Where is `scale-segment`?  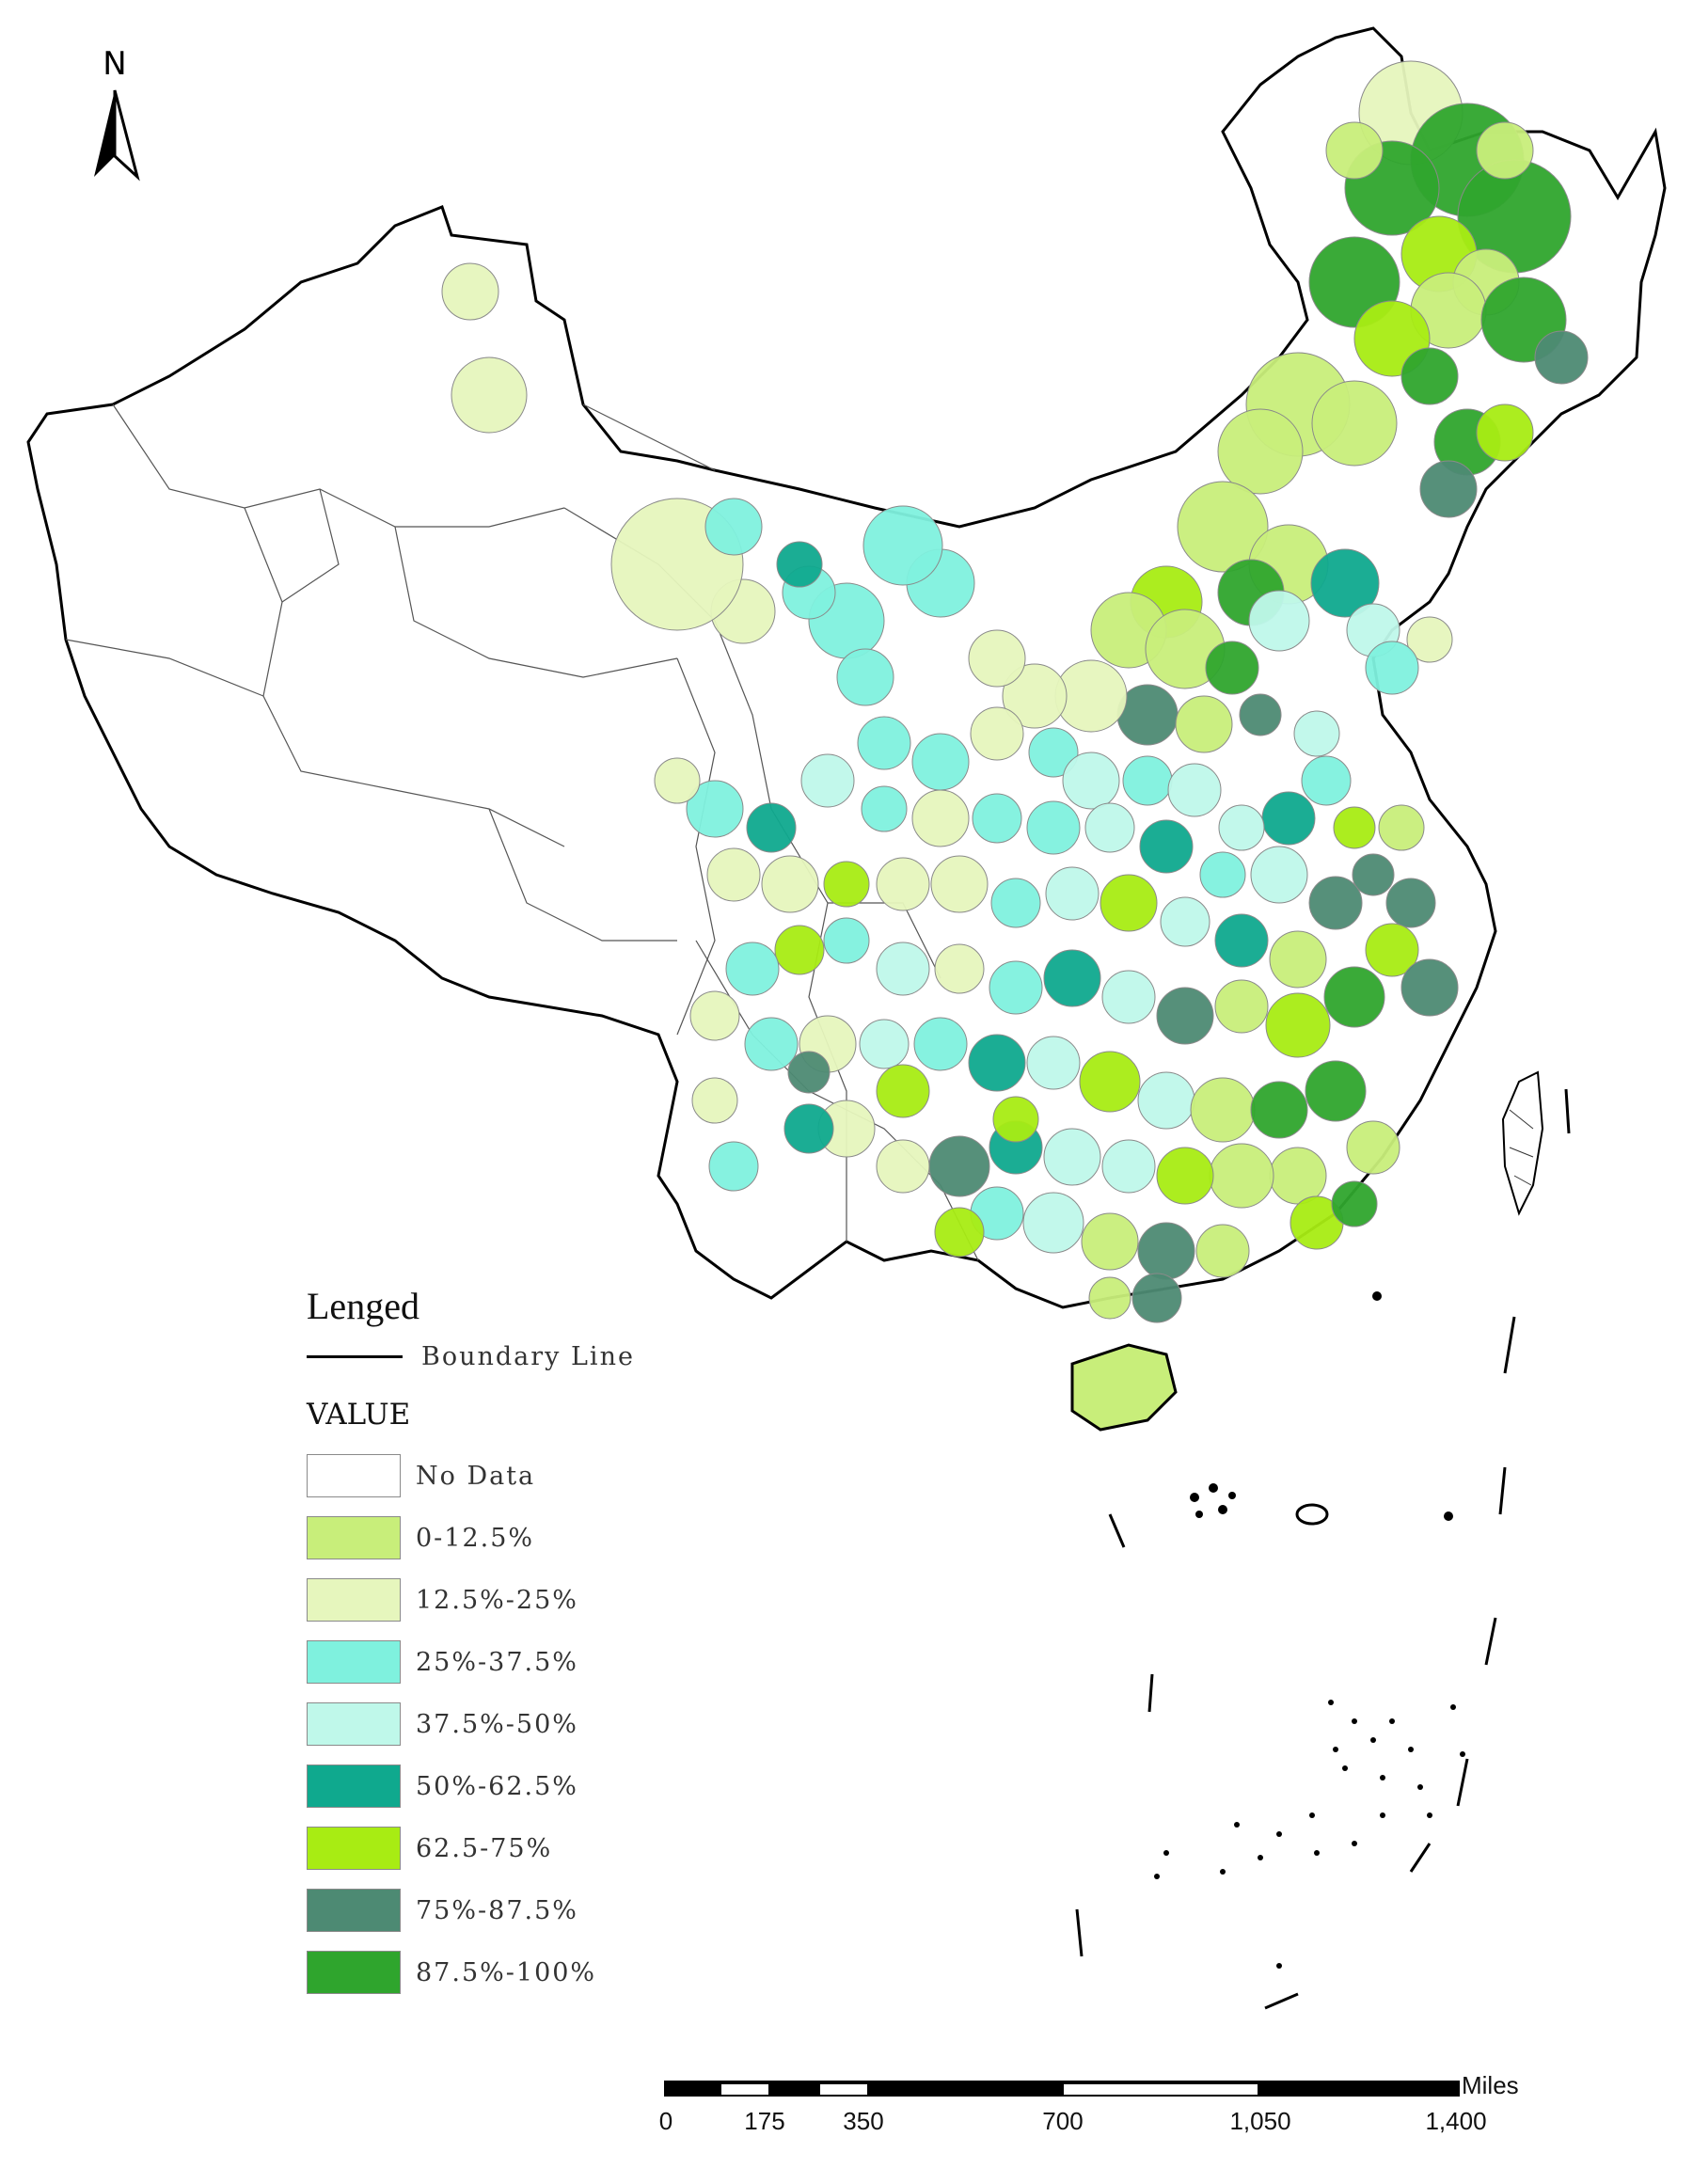
scale-segment is located at coordinates (744, 2089).